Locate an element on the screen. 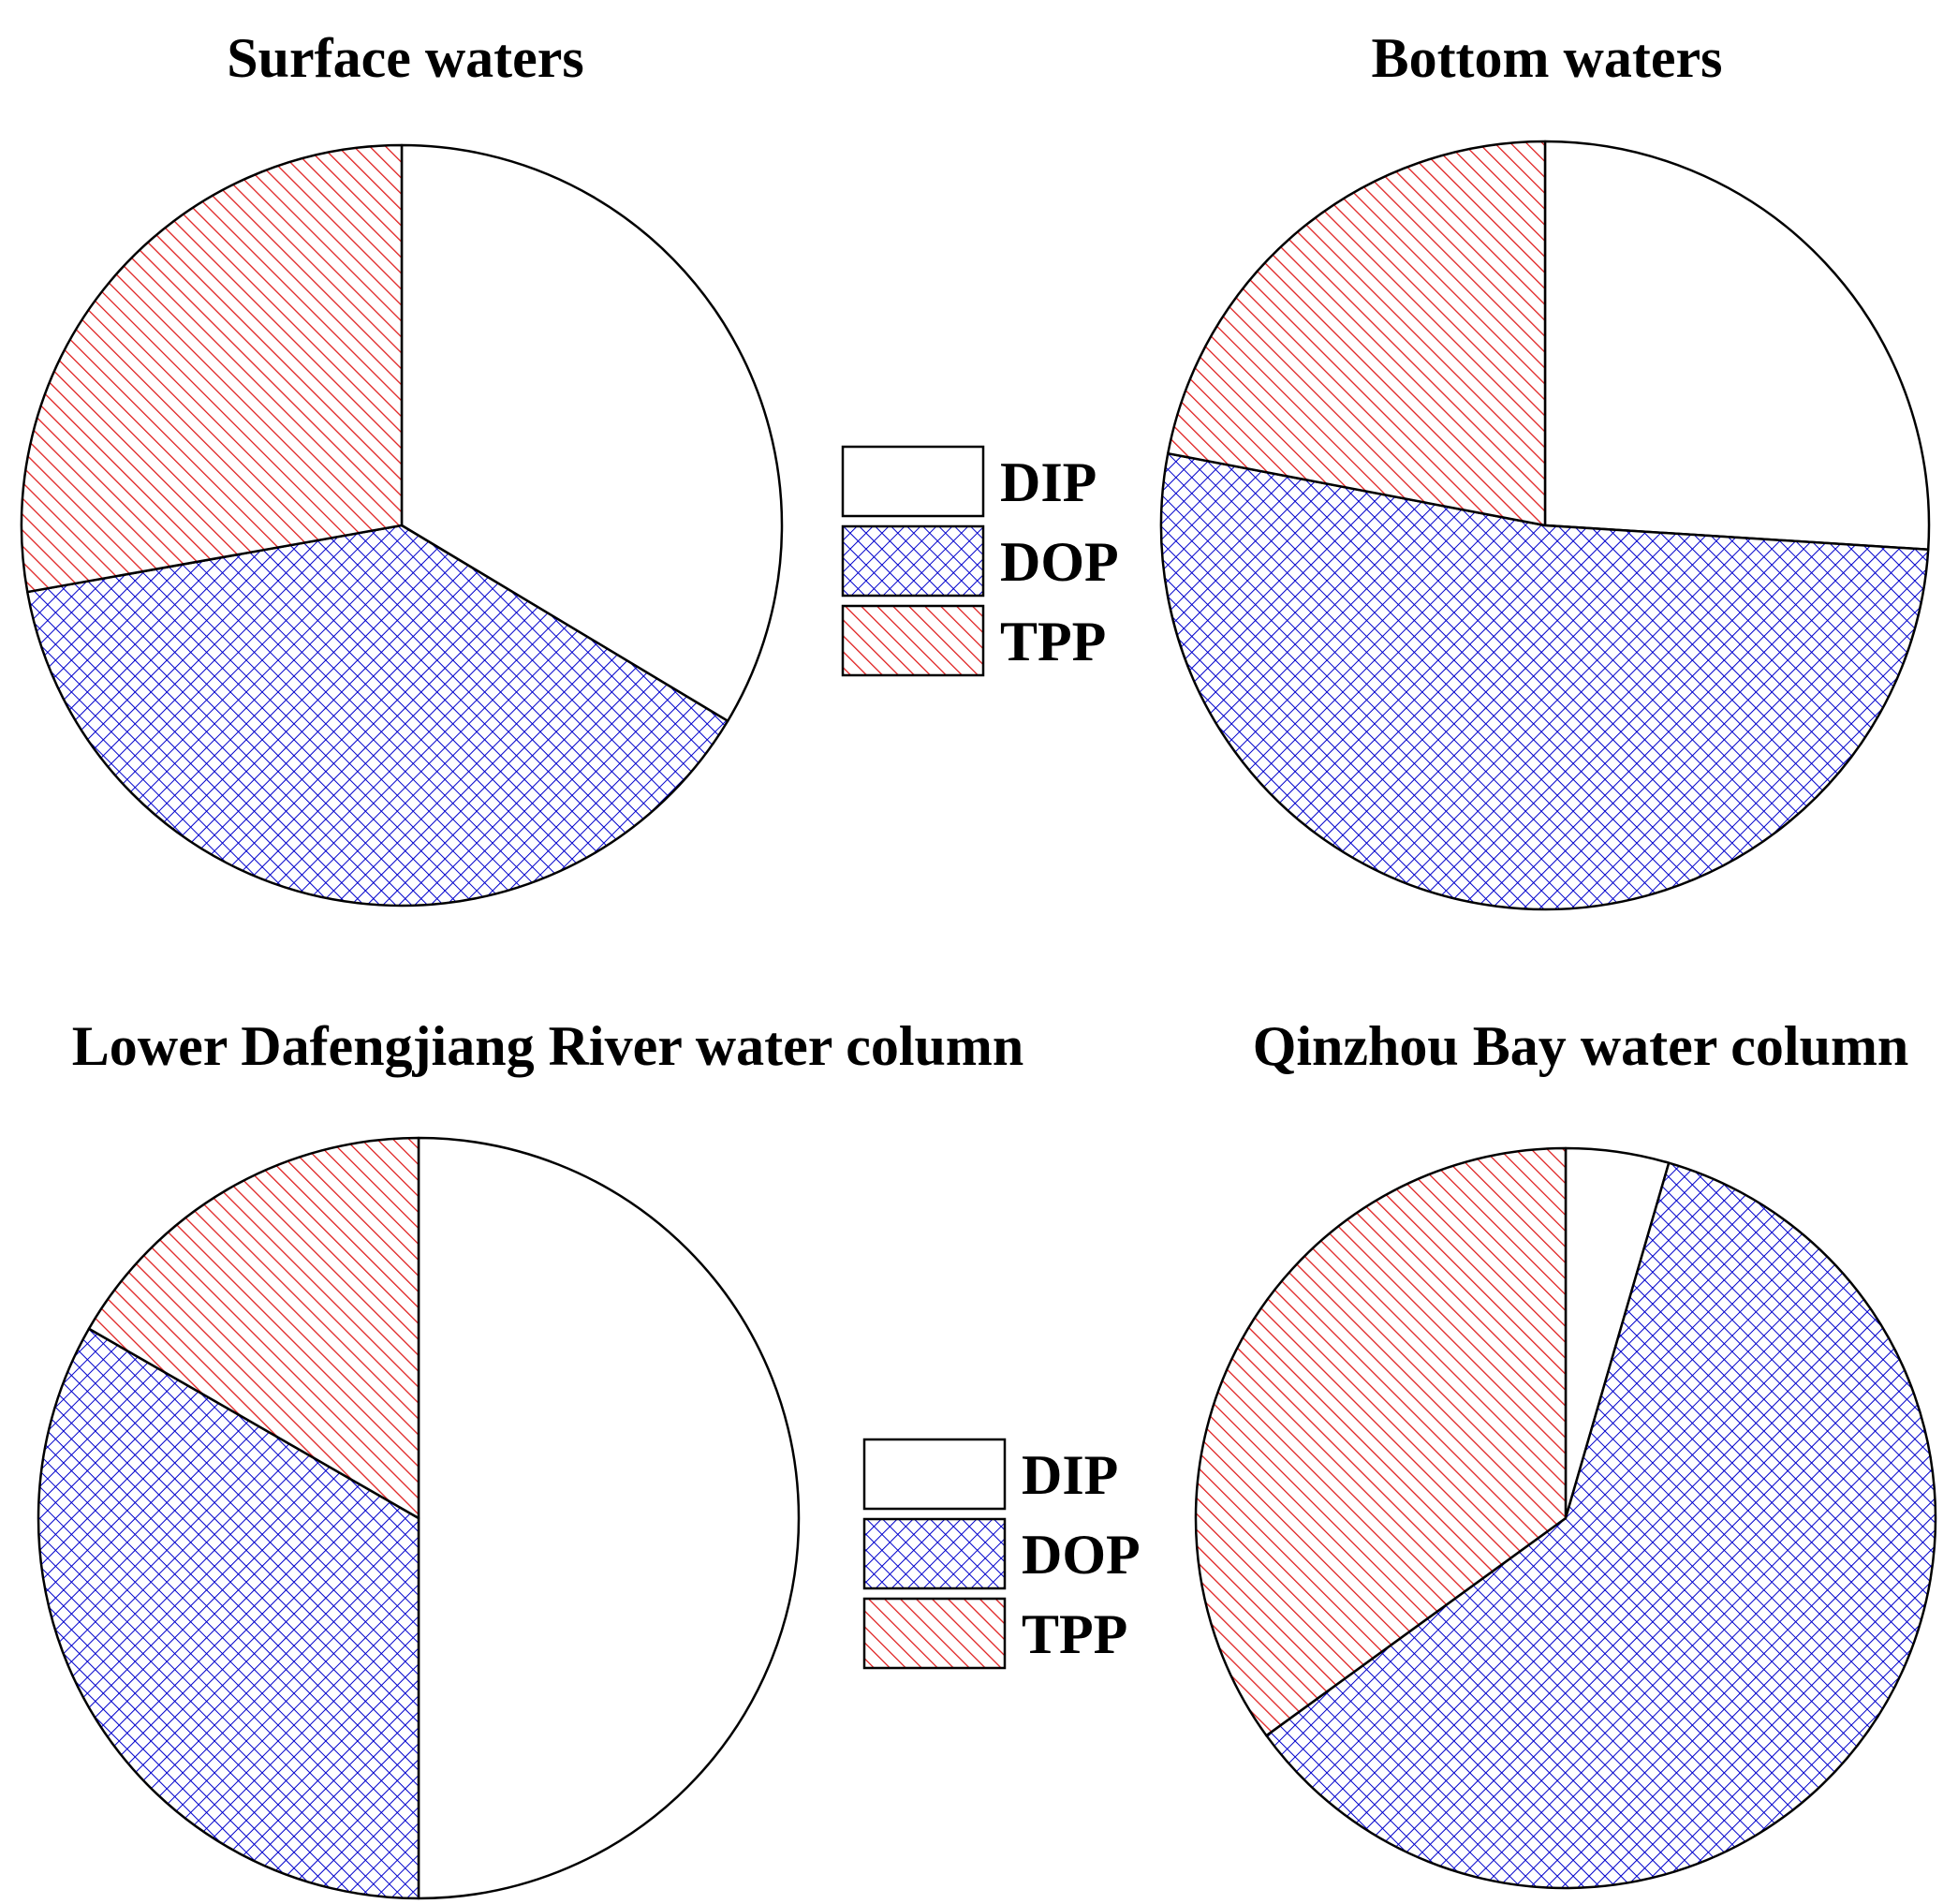 This screenshot has height=1904, width=1958. pie-qinzhou-bay is located at coordinates (1565, 1518).